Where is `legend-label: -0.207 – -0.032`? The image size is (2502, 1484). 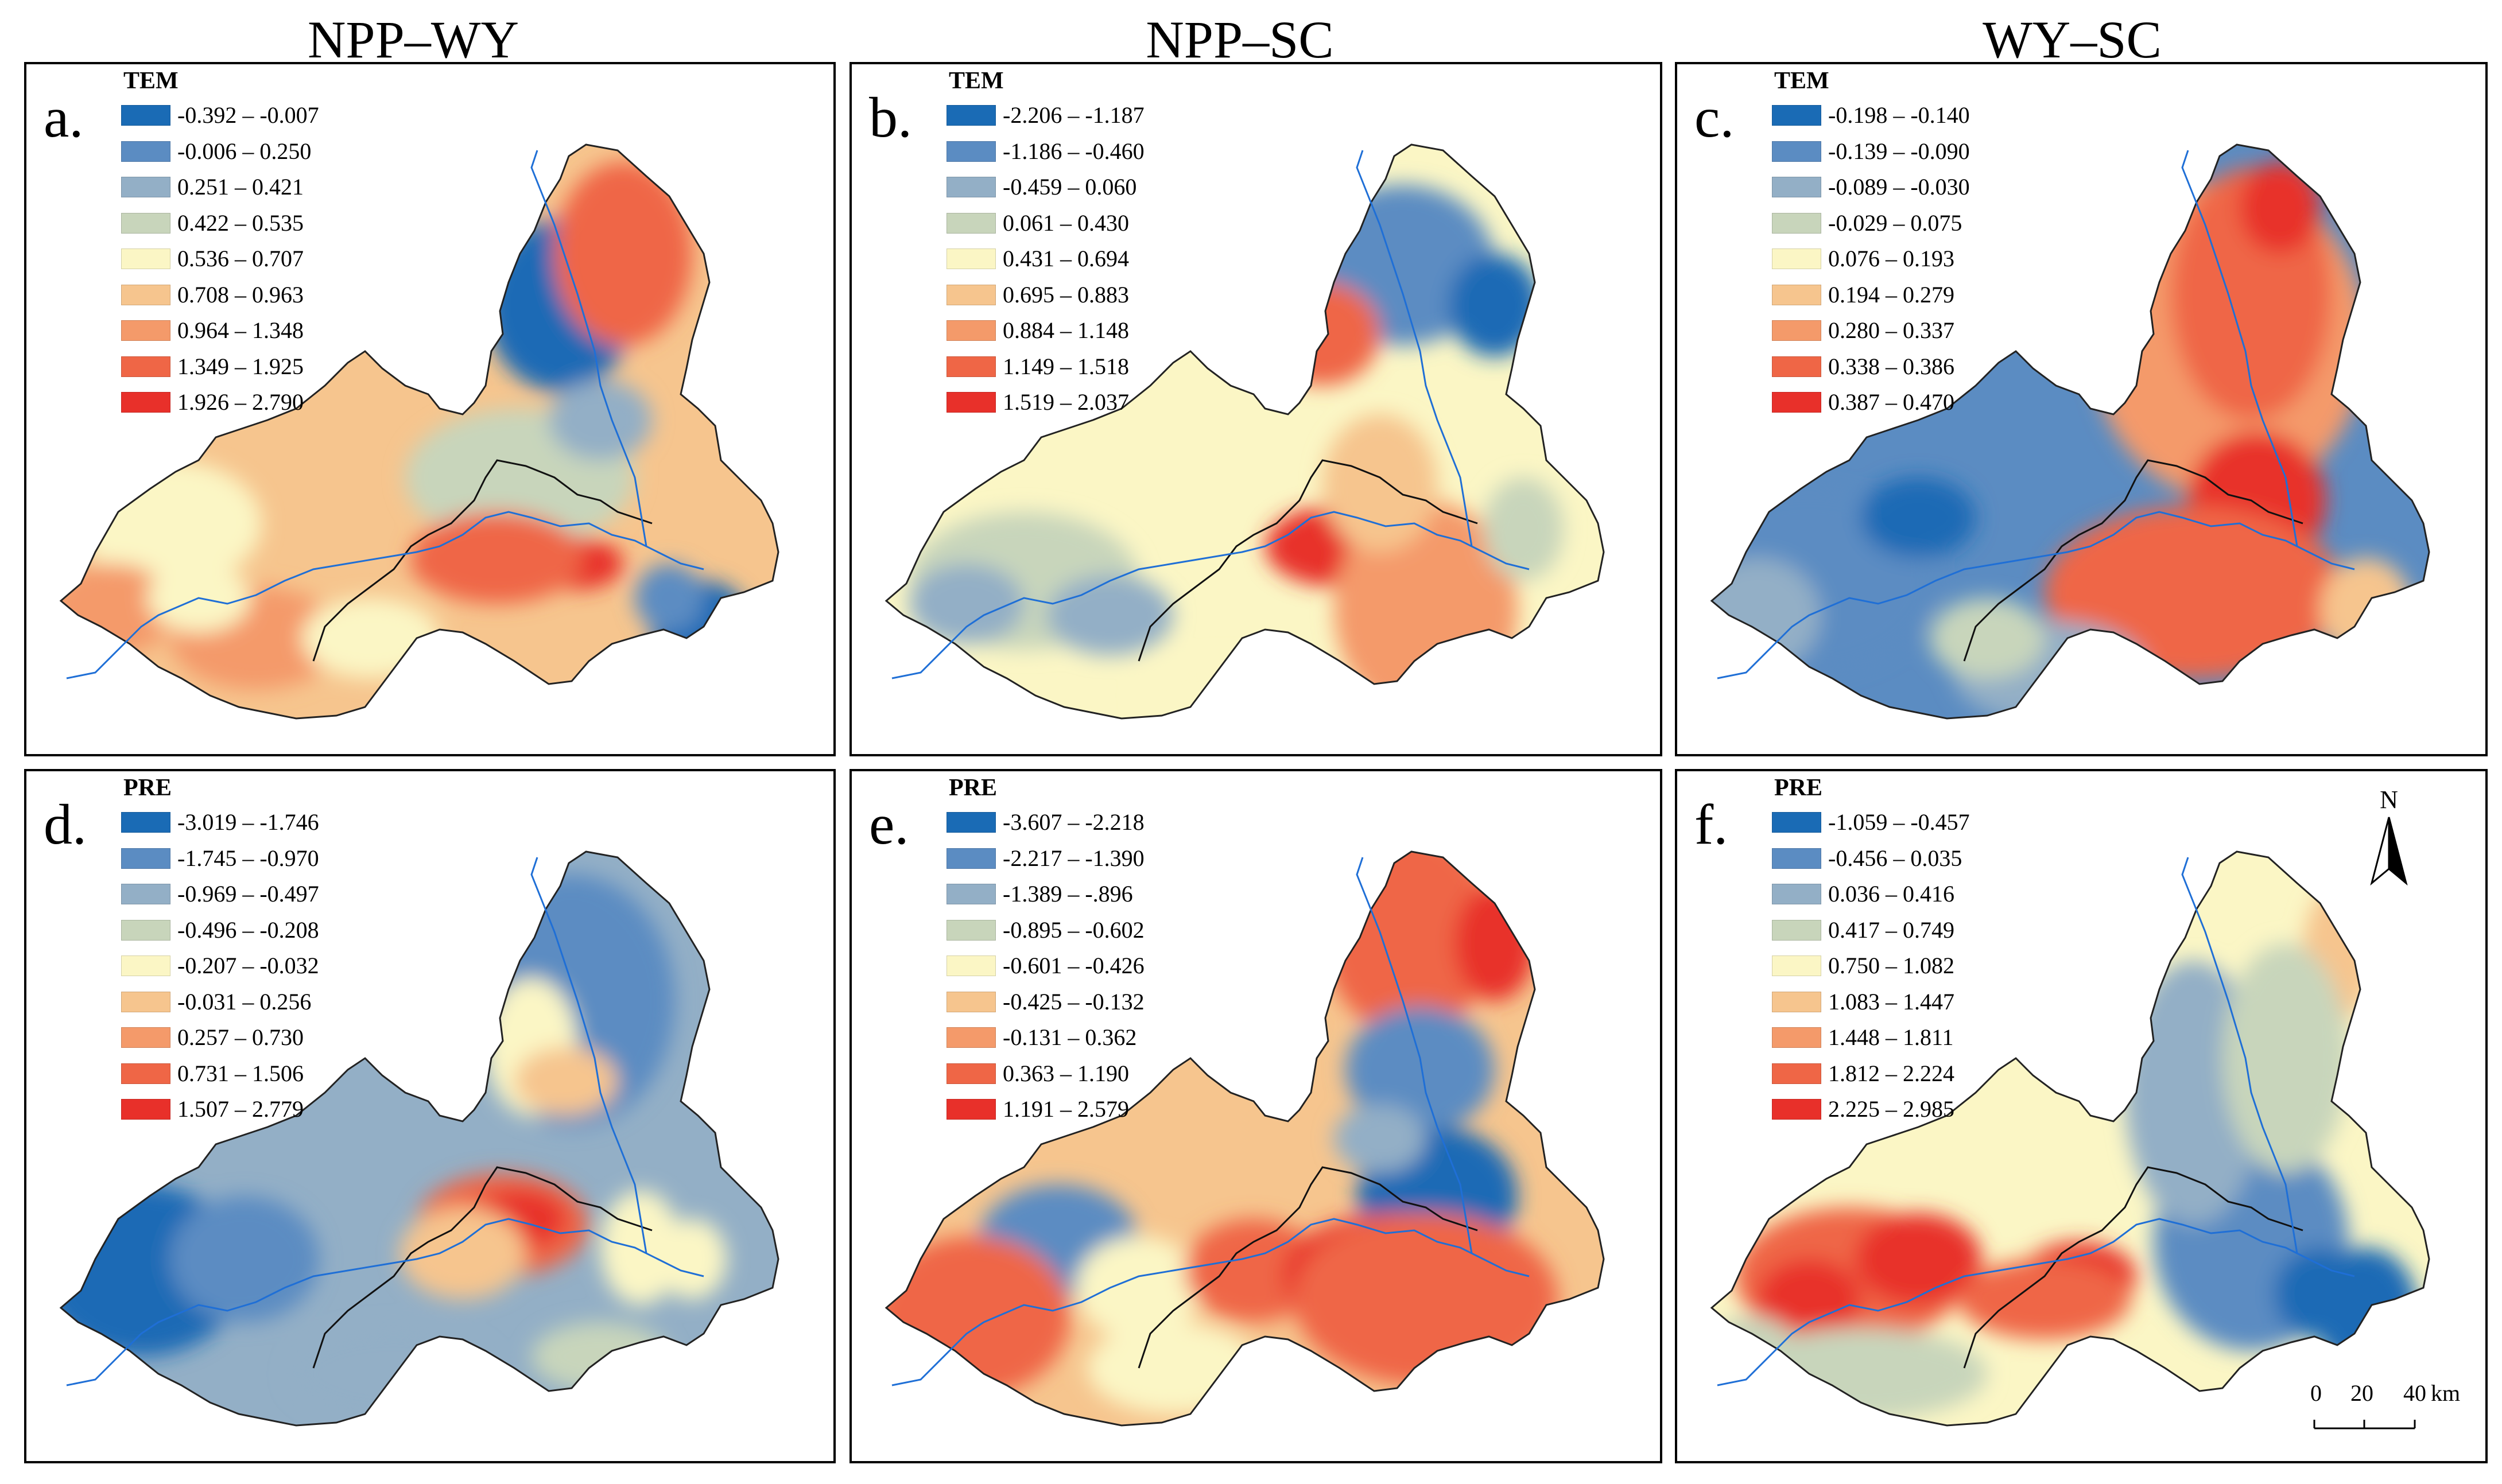
legend-label: -0.207 – -0.032 is located at coordinates (248, 966).